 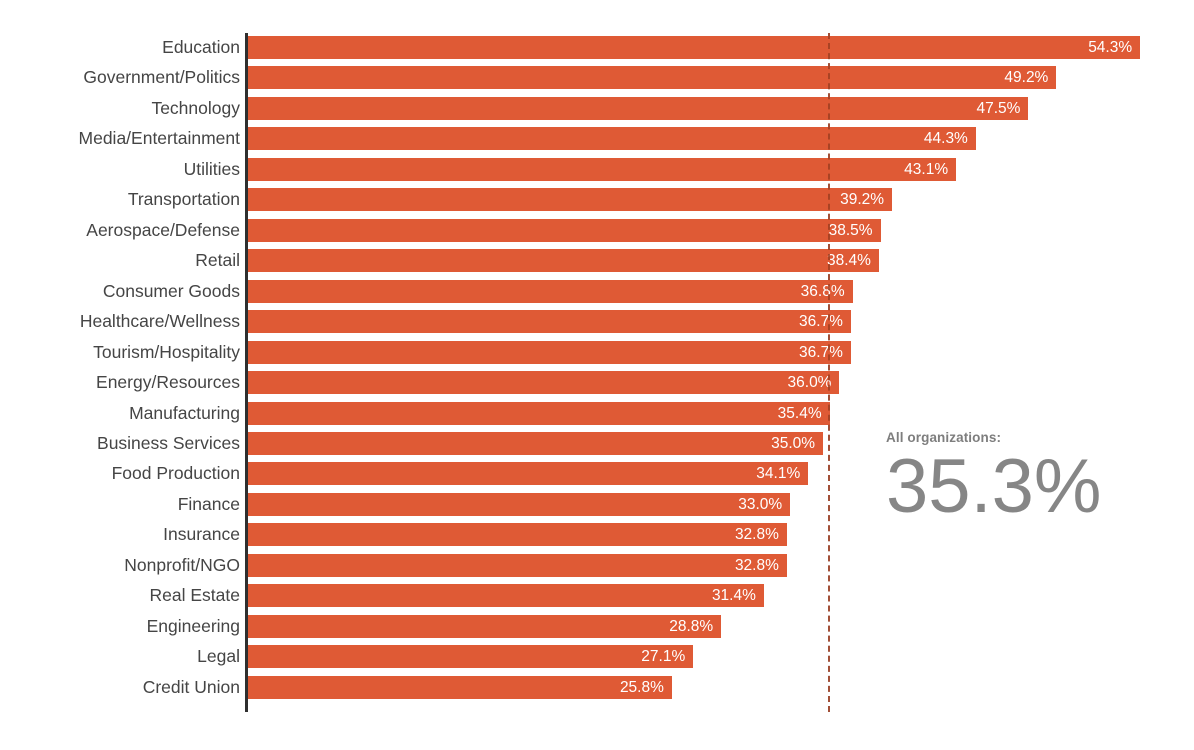 I want to click on bar-value-label: 39.2%, so click(x=862, y=200).